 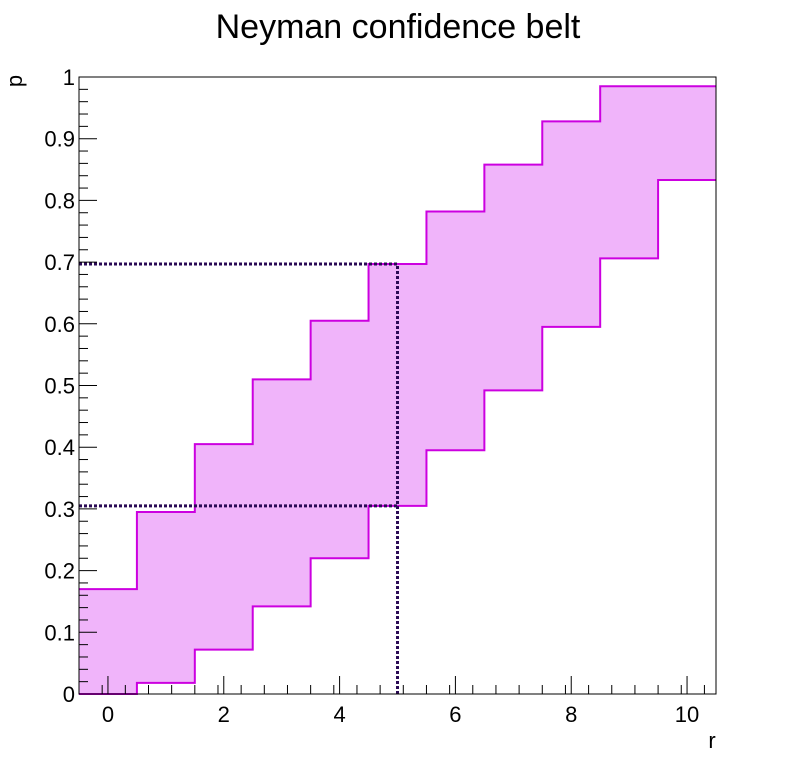 I want to click on y-tick-label: 0, so click(x=69, y=694).